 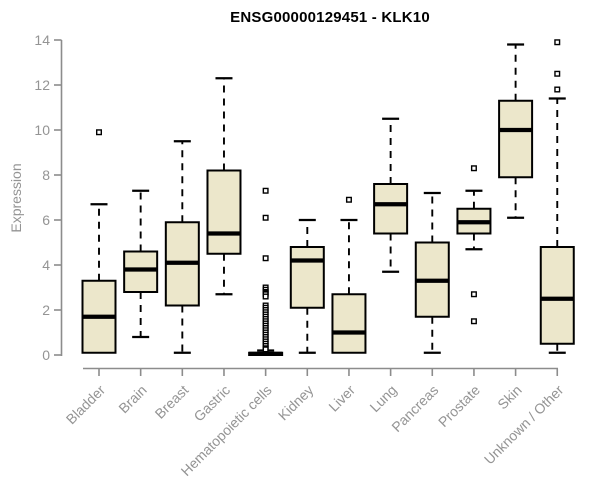 I want to click on box-kidney, so click(x=307, y=286).